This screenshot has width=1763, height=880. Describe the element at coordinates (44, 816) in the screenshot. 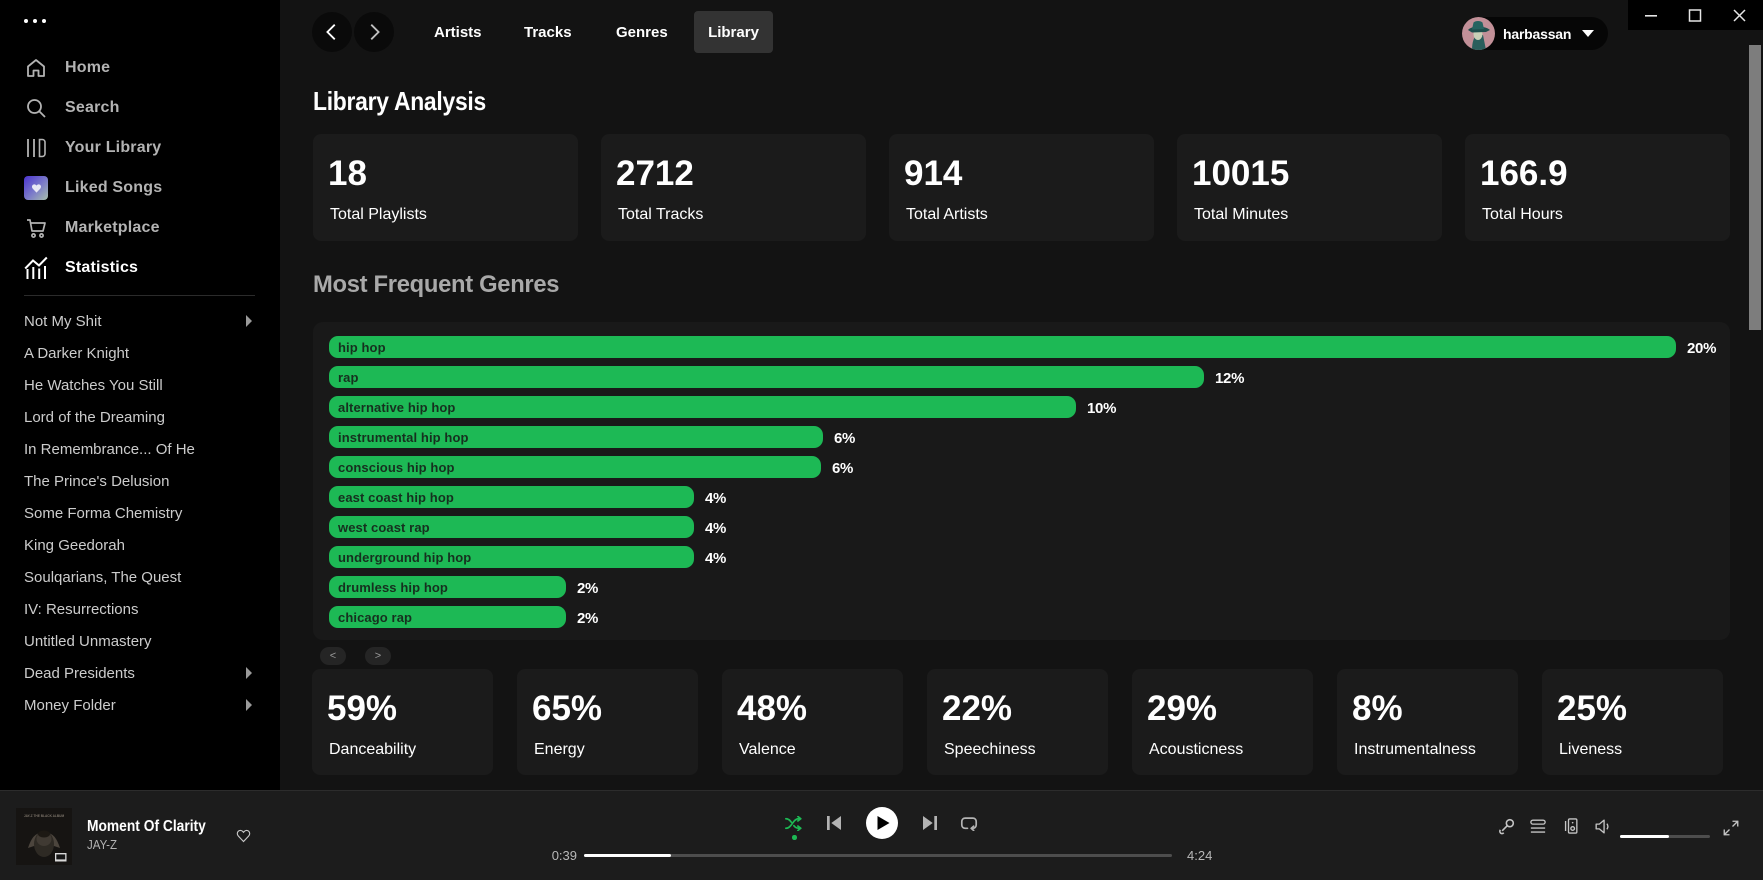

I see `svg-text: JAY-Z THE BLACK ALBUM` at that location.